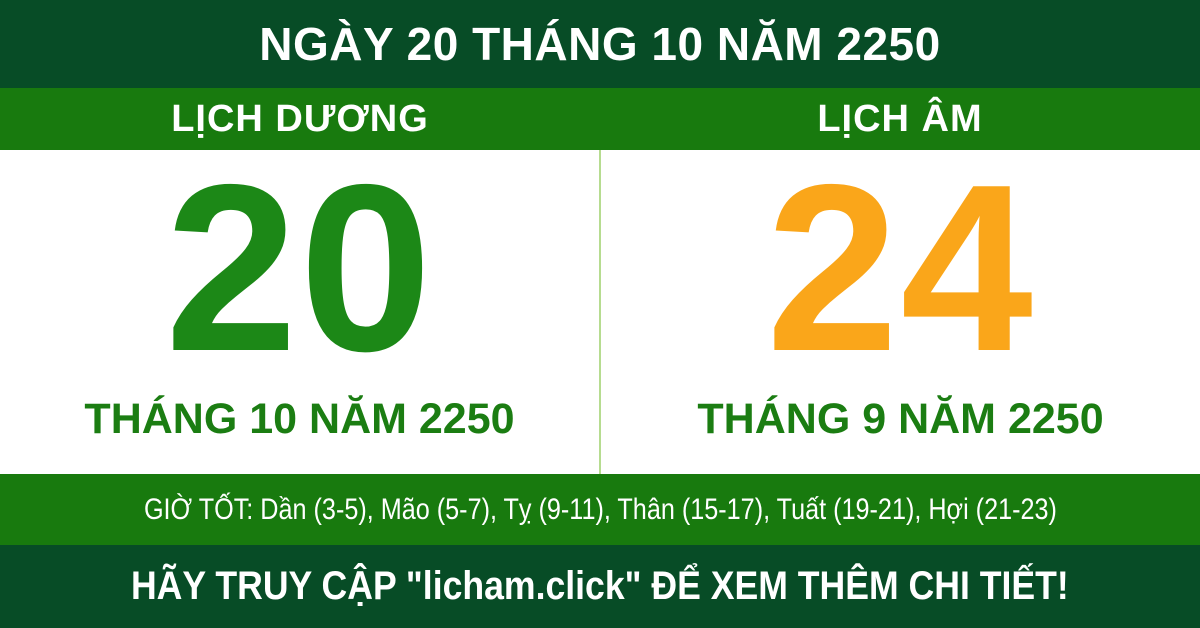 The width and height of the screenshot is (1200, 628). Describe the element at coordinates (900, 419) in the screenshot. I see `lunar-month-year: THÁNG 9 NĂM 2250` at that location.